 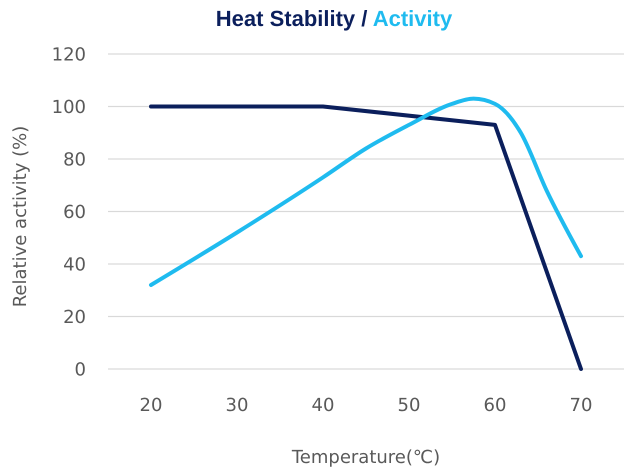 I want to click on x-tick-label: 60, so click(x=495, y=405).